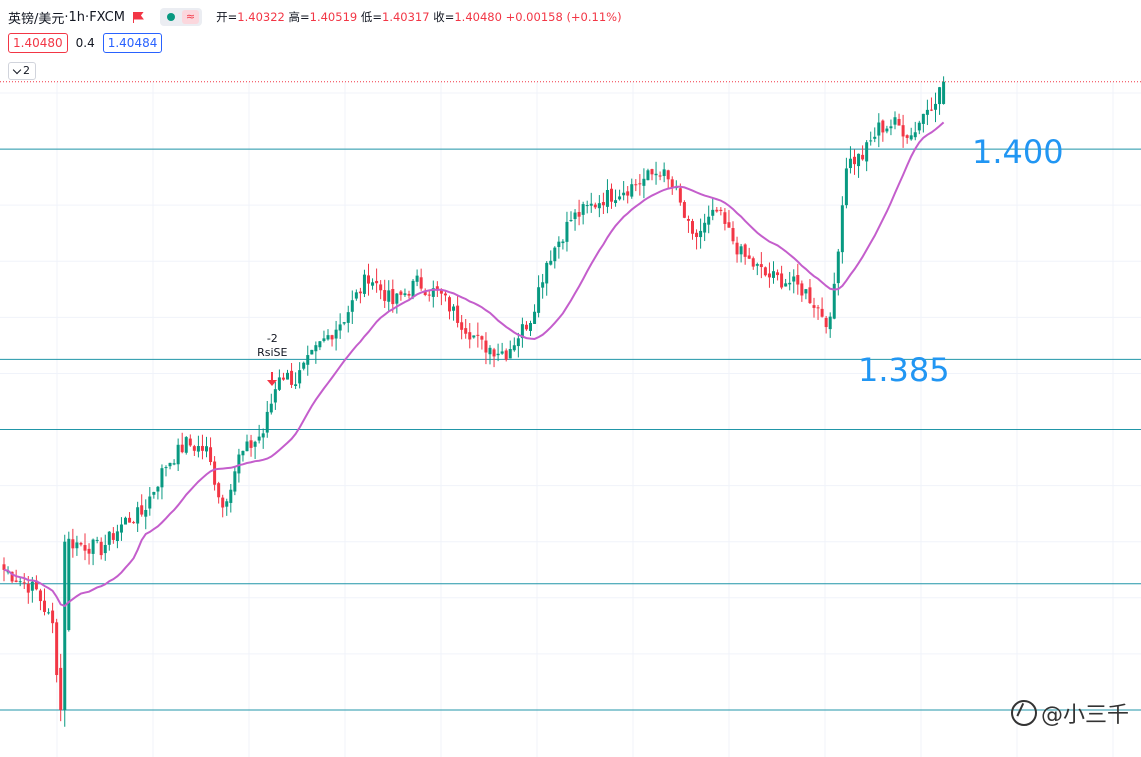 The height and width of the screenshot is (757, 1141). What do you see at coordinates (190, 17) in the screenshot?
I see `wave-icon: ≈` at bounding box center [190, 17].